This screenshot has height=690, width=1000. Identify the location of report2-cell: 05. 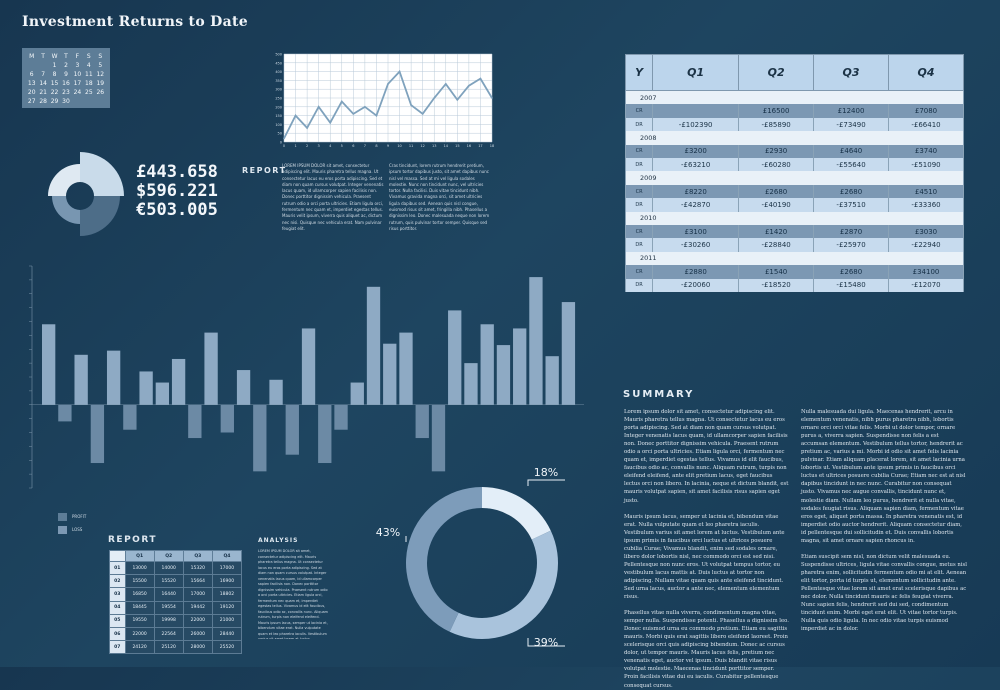
(117, 620).